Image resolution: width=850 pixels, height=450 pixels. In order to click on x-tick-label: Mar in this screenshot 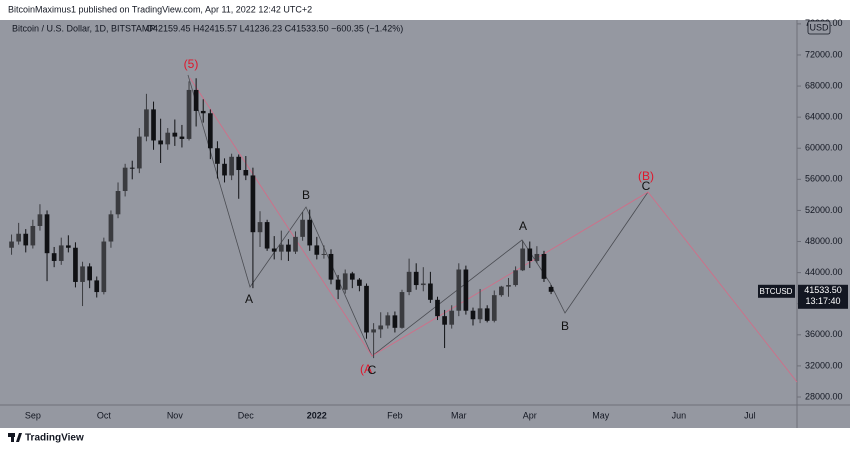, I will do `click(459, 415)`.